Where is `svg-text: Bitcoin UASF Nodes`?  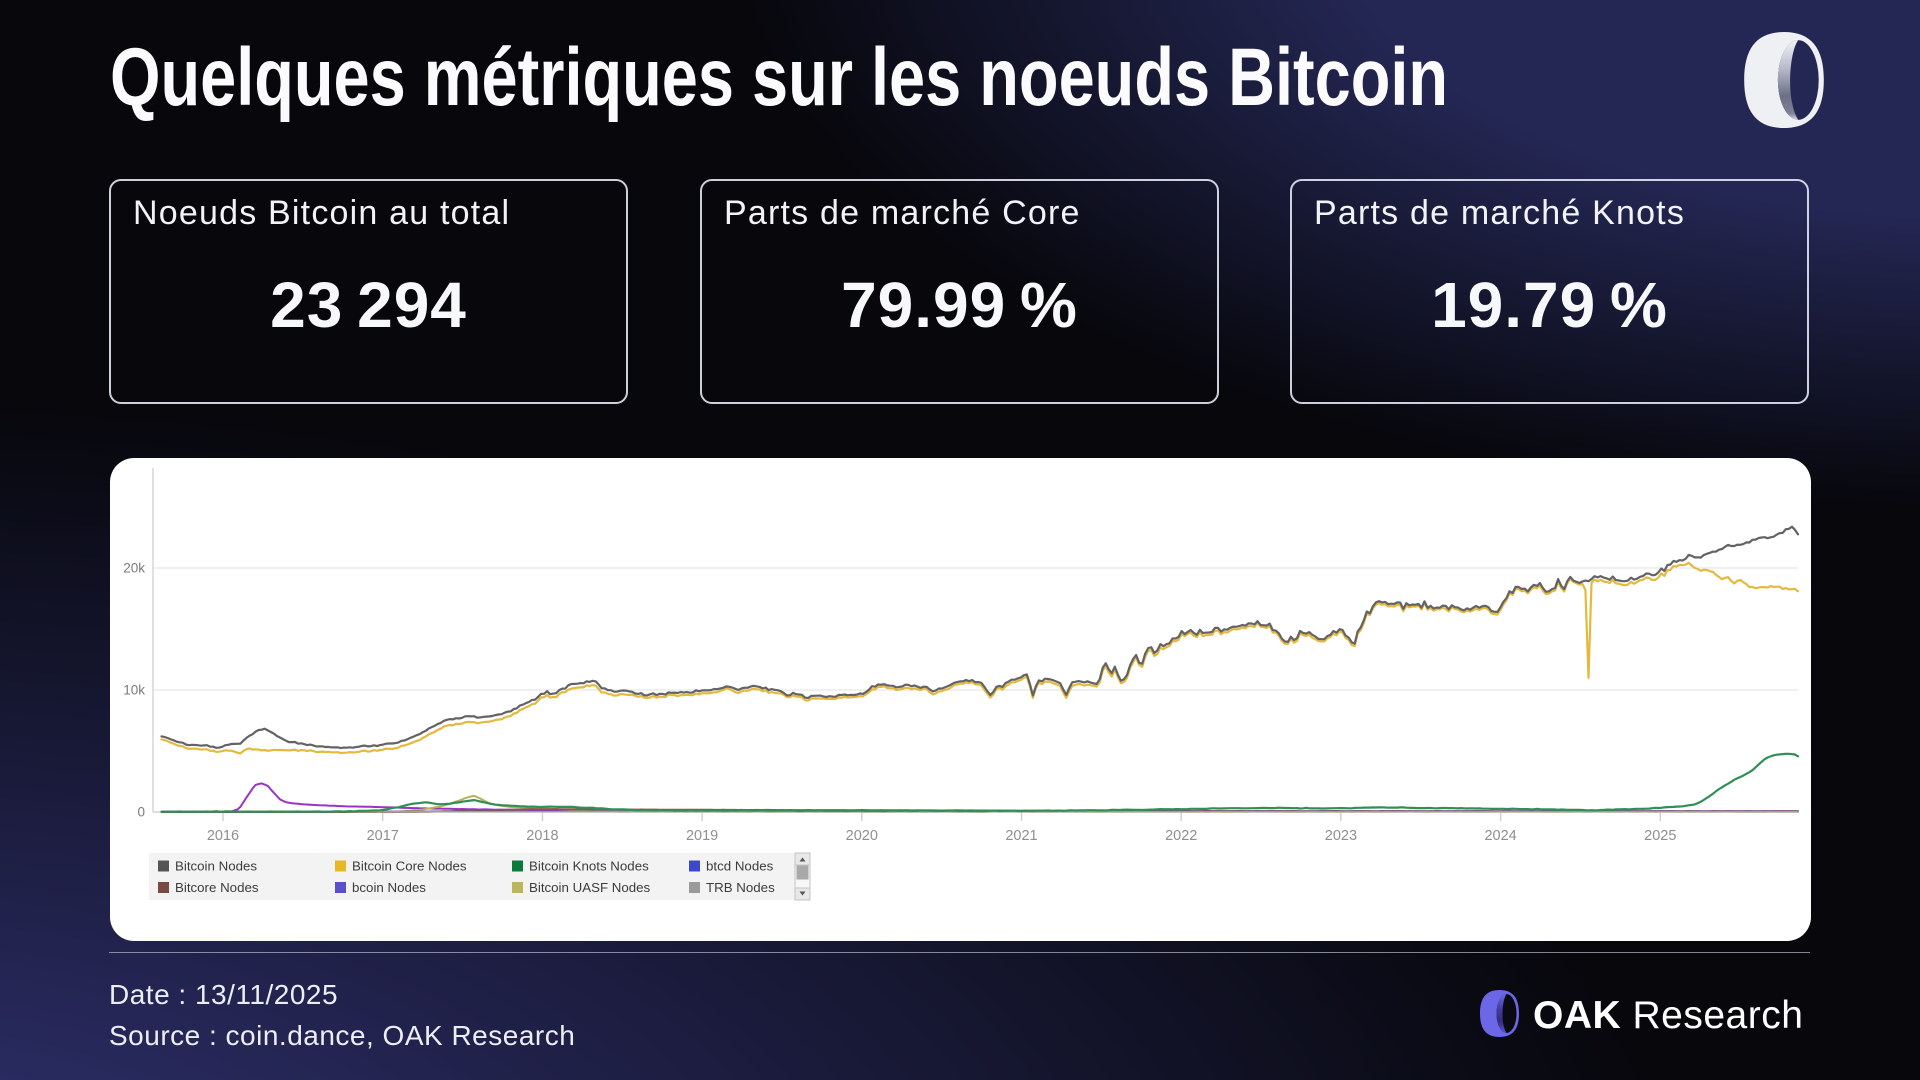 svg-text: Bitcoin UASF Nodes is located at coordinates (590, 887).